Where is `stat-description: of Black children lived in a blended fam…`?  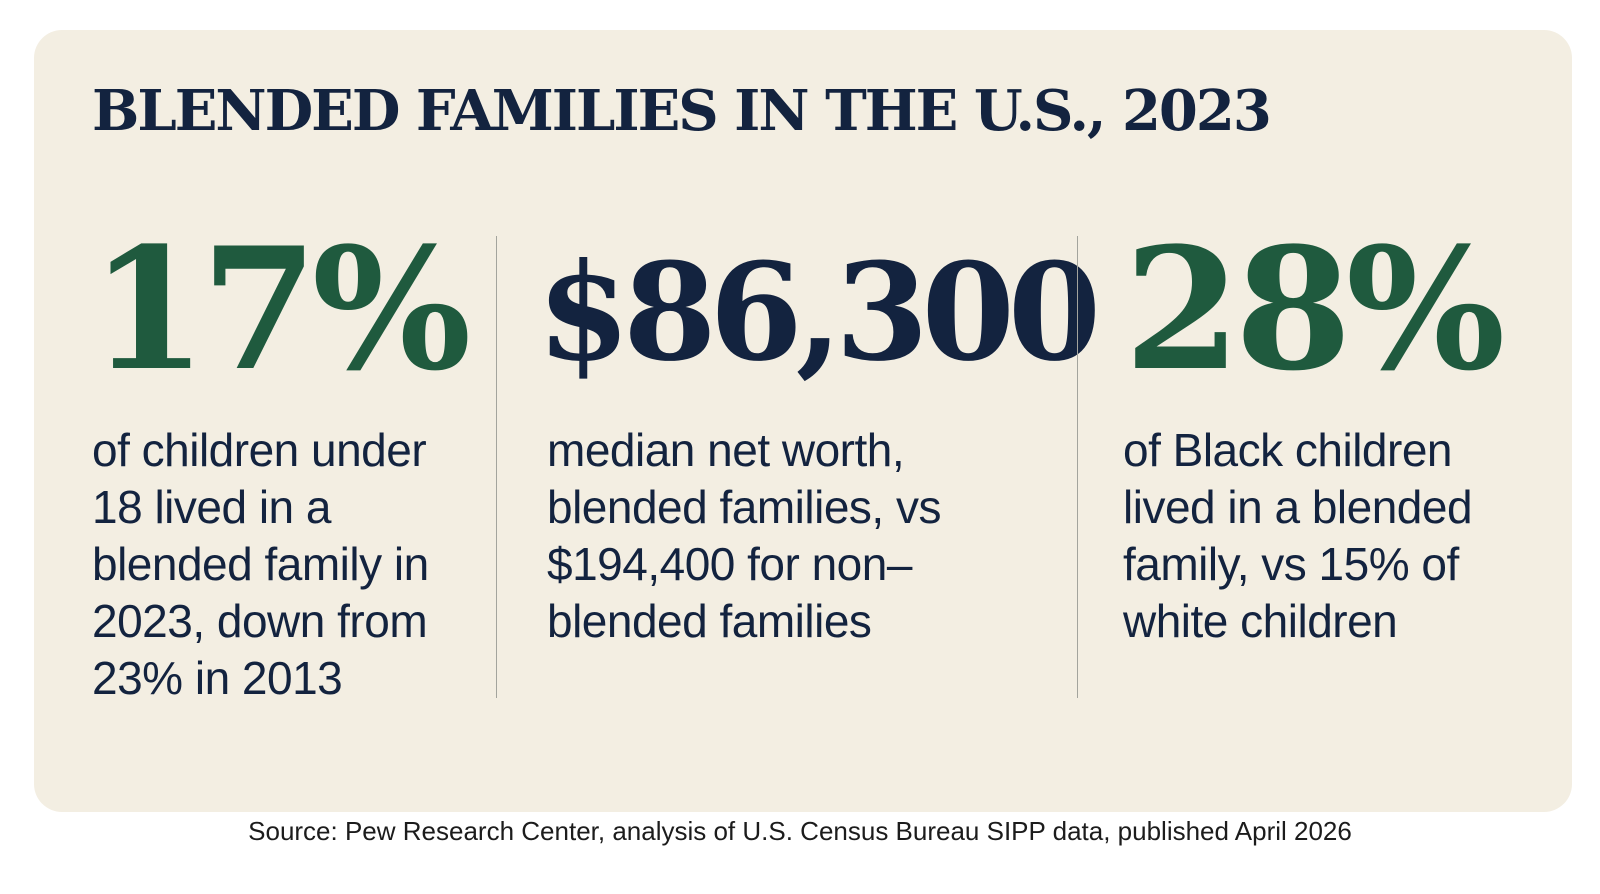
stat-description: of Black children lived in a blended fam… is located at coordinates (1298, 535).